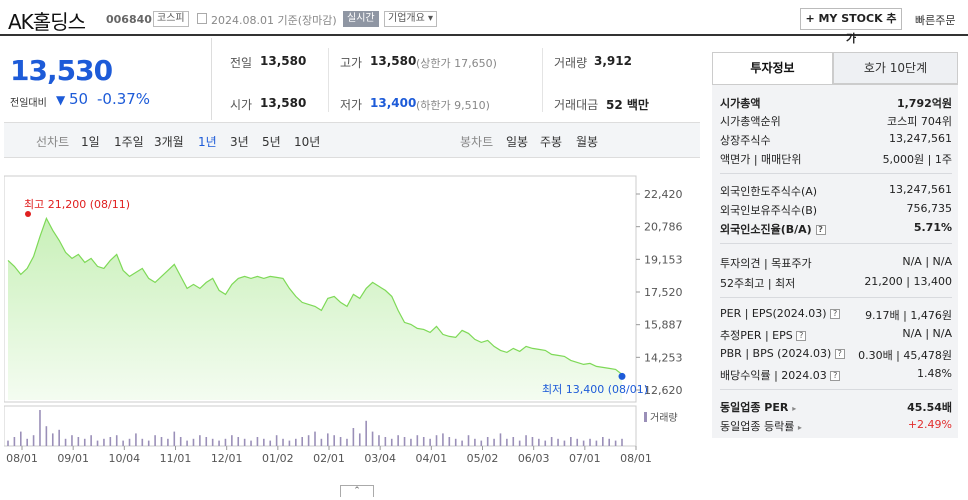 The height and width of the screenshot is (500, 968). What do you see at coordinates (769, 191) in the screenshot?
I see `foreign-limit-label: 외국인한도주식수(A)` at bounding box center [769, 191].